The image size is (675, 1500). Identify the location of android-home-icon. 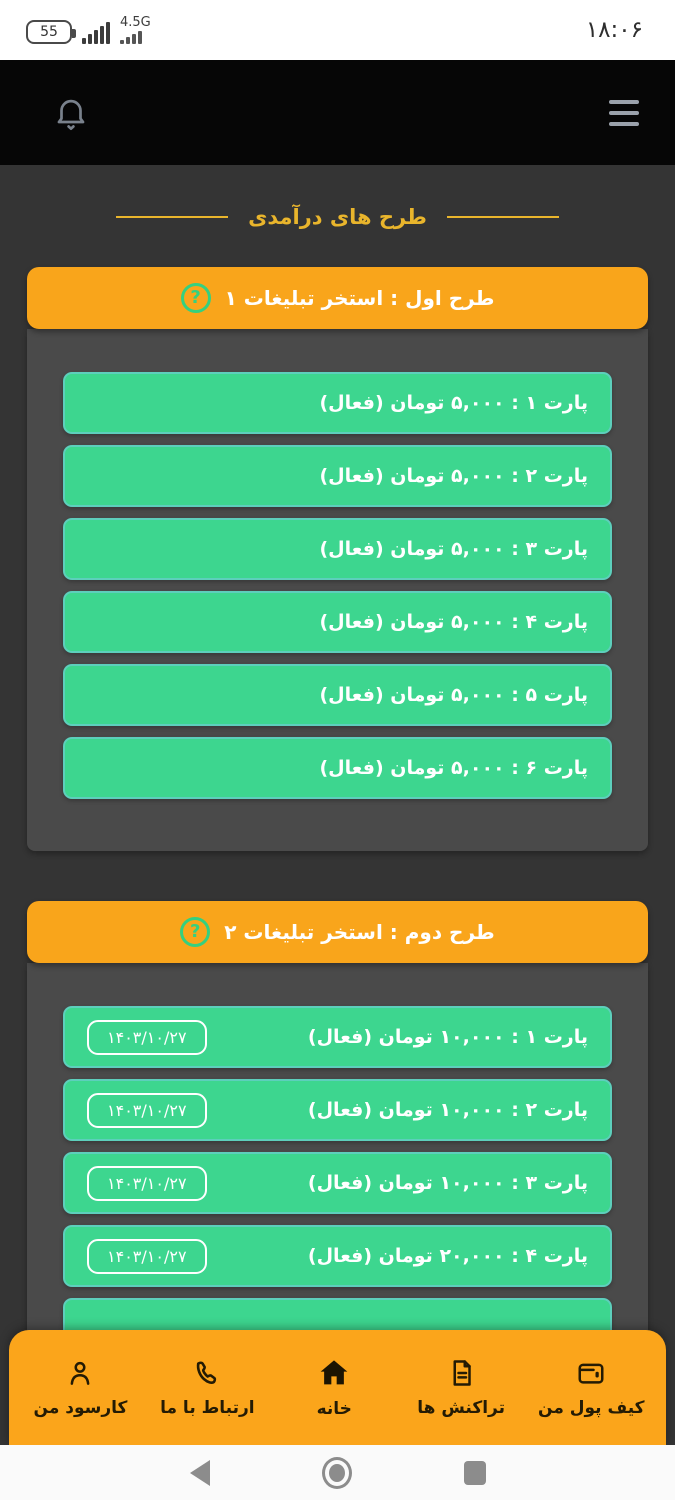
(336, 1472).